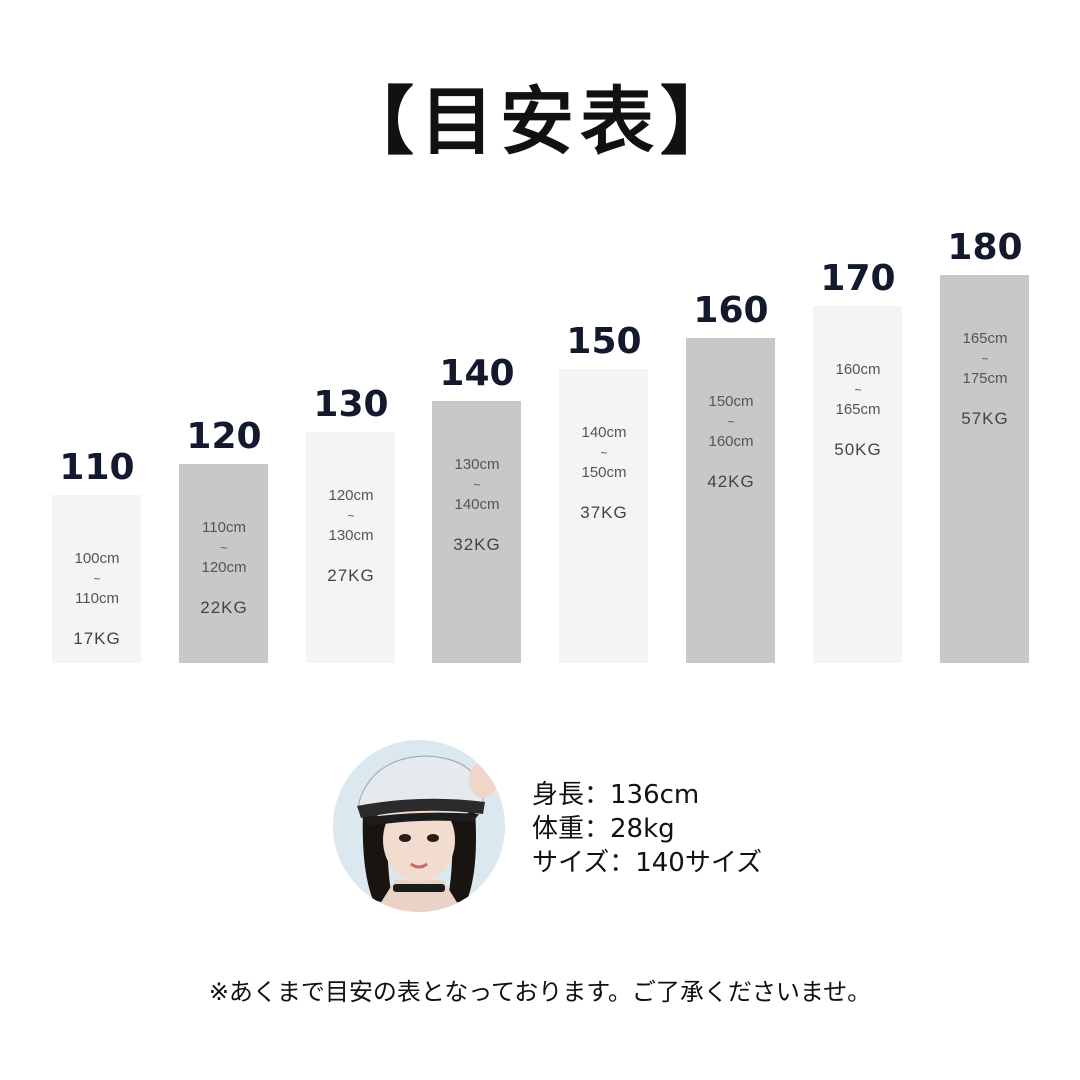  I want to click on size-label-130: 130, so click(351, 404).